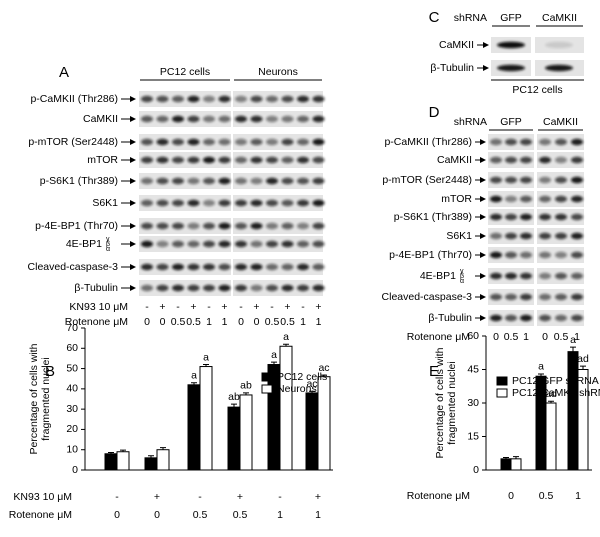 The image size is (600, 537). I want to click on y-tick-label: 60, so click(473, 336).